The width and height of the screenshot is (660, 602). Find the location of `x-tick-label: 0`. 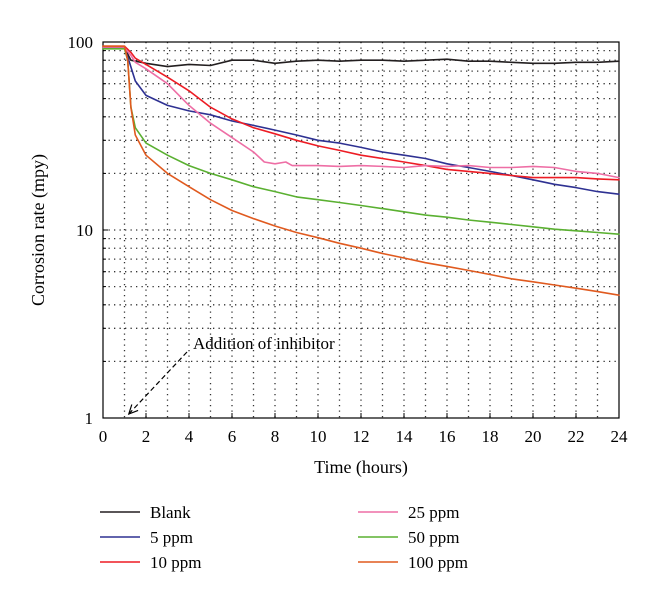

x-tick-label: 0 is located at coordinates (103, 436).